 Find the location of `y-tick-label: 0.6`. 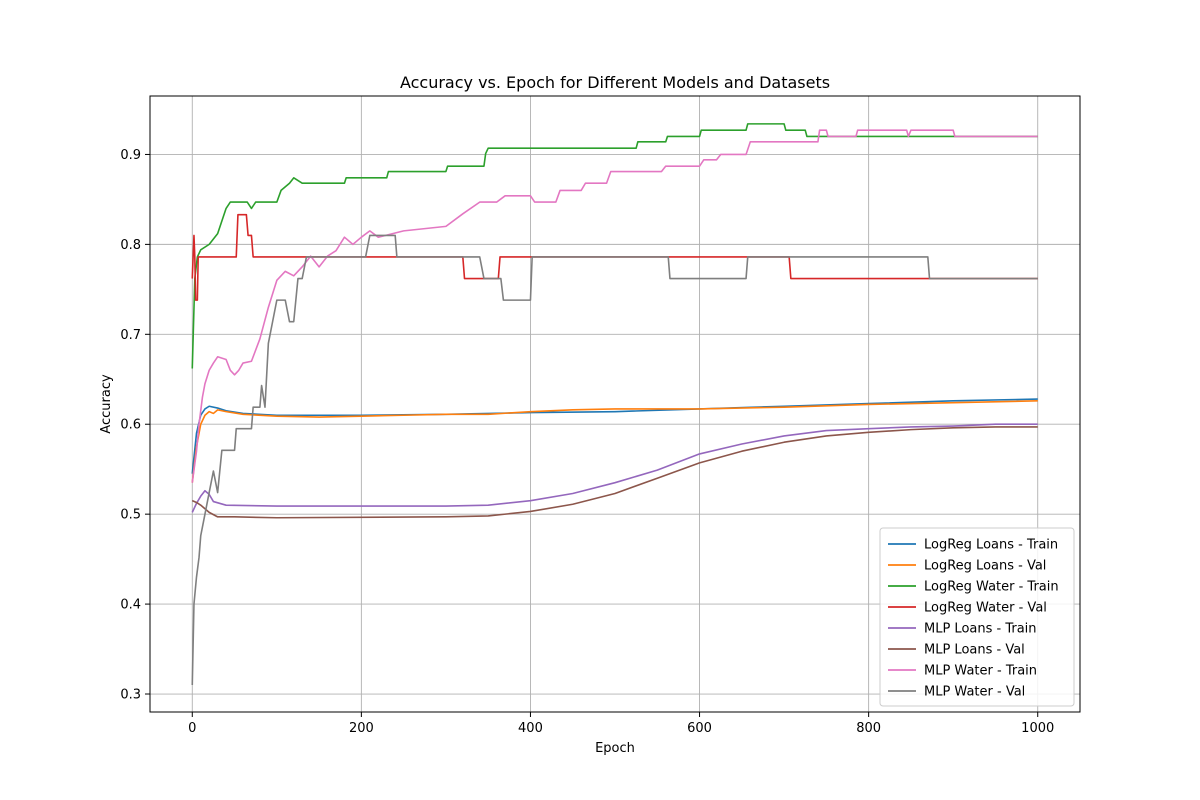

y-tick-label: 0.6 is located at coordinates (130, 425).